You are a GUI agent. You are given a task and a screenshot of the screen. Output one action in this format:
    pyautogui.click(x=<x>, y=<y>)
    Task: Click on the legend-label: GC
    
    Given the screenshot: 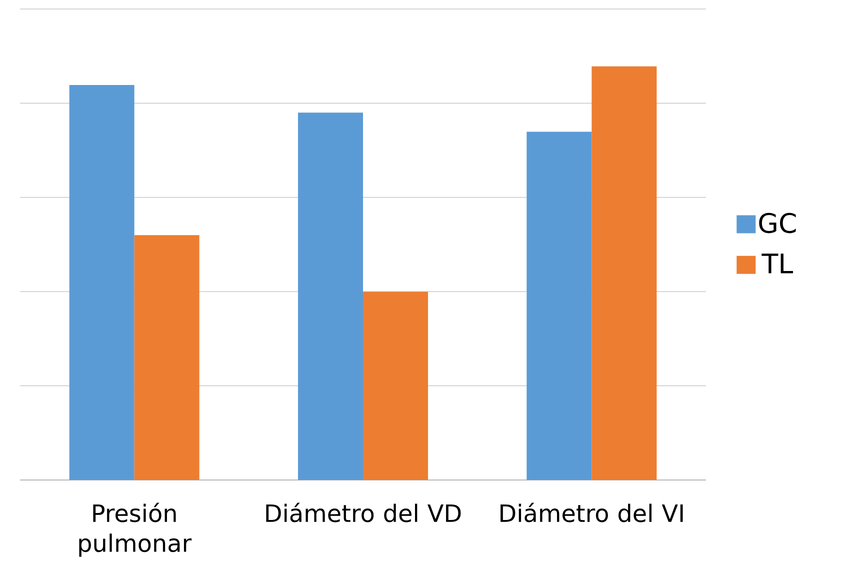 What is the action you would take?
    pyautogui.click(x=777, y=223)
    